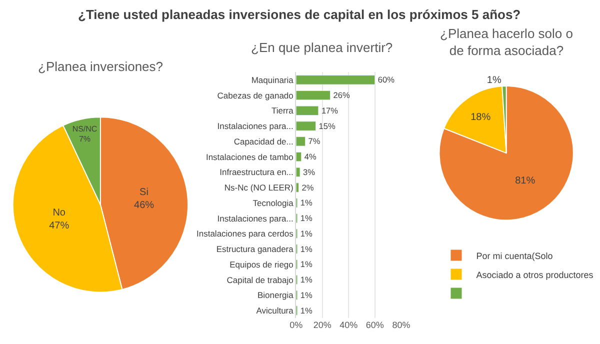 Image resolution: width=600 pixels, height=344 pixels. What do you see at coordinates (309, 171) in the screenshot?
I see `data-label: 3%` at bounding box center [309, 171].